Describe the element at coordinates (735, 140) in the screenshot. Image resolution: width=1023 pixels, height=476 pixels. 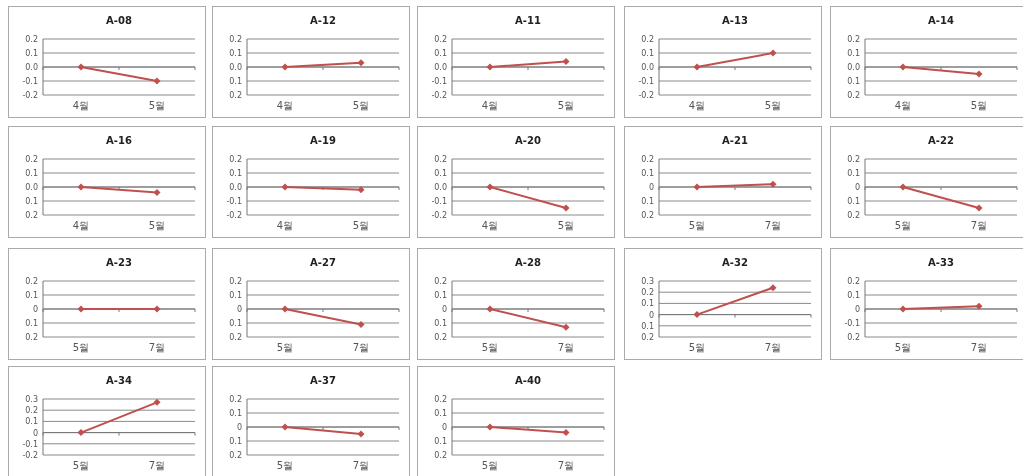
I see `chart-title: A-21` at that location.